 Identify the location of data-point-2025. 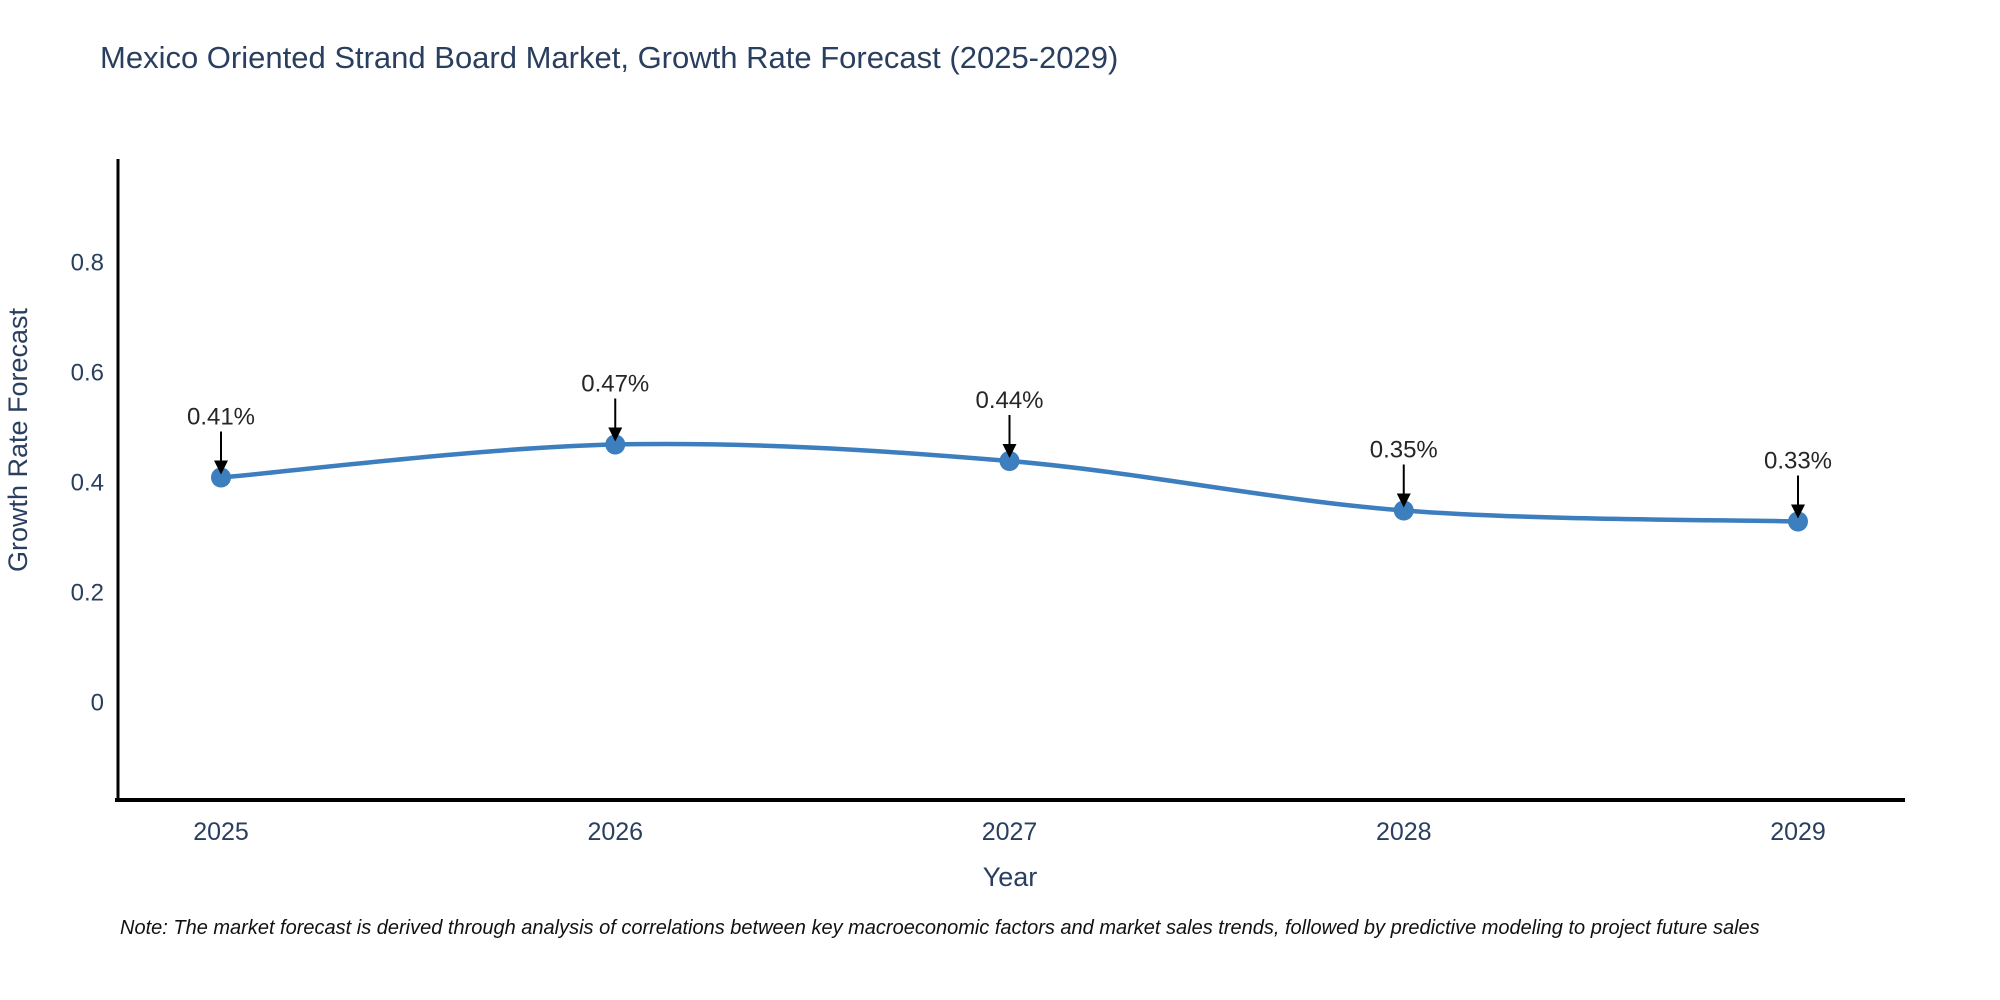
(221, 477).